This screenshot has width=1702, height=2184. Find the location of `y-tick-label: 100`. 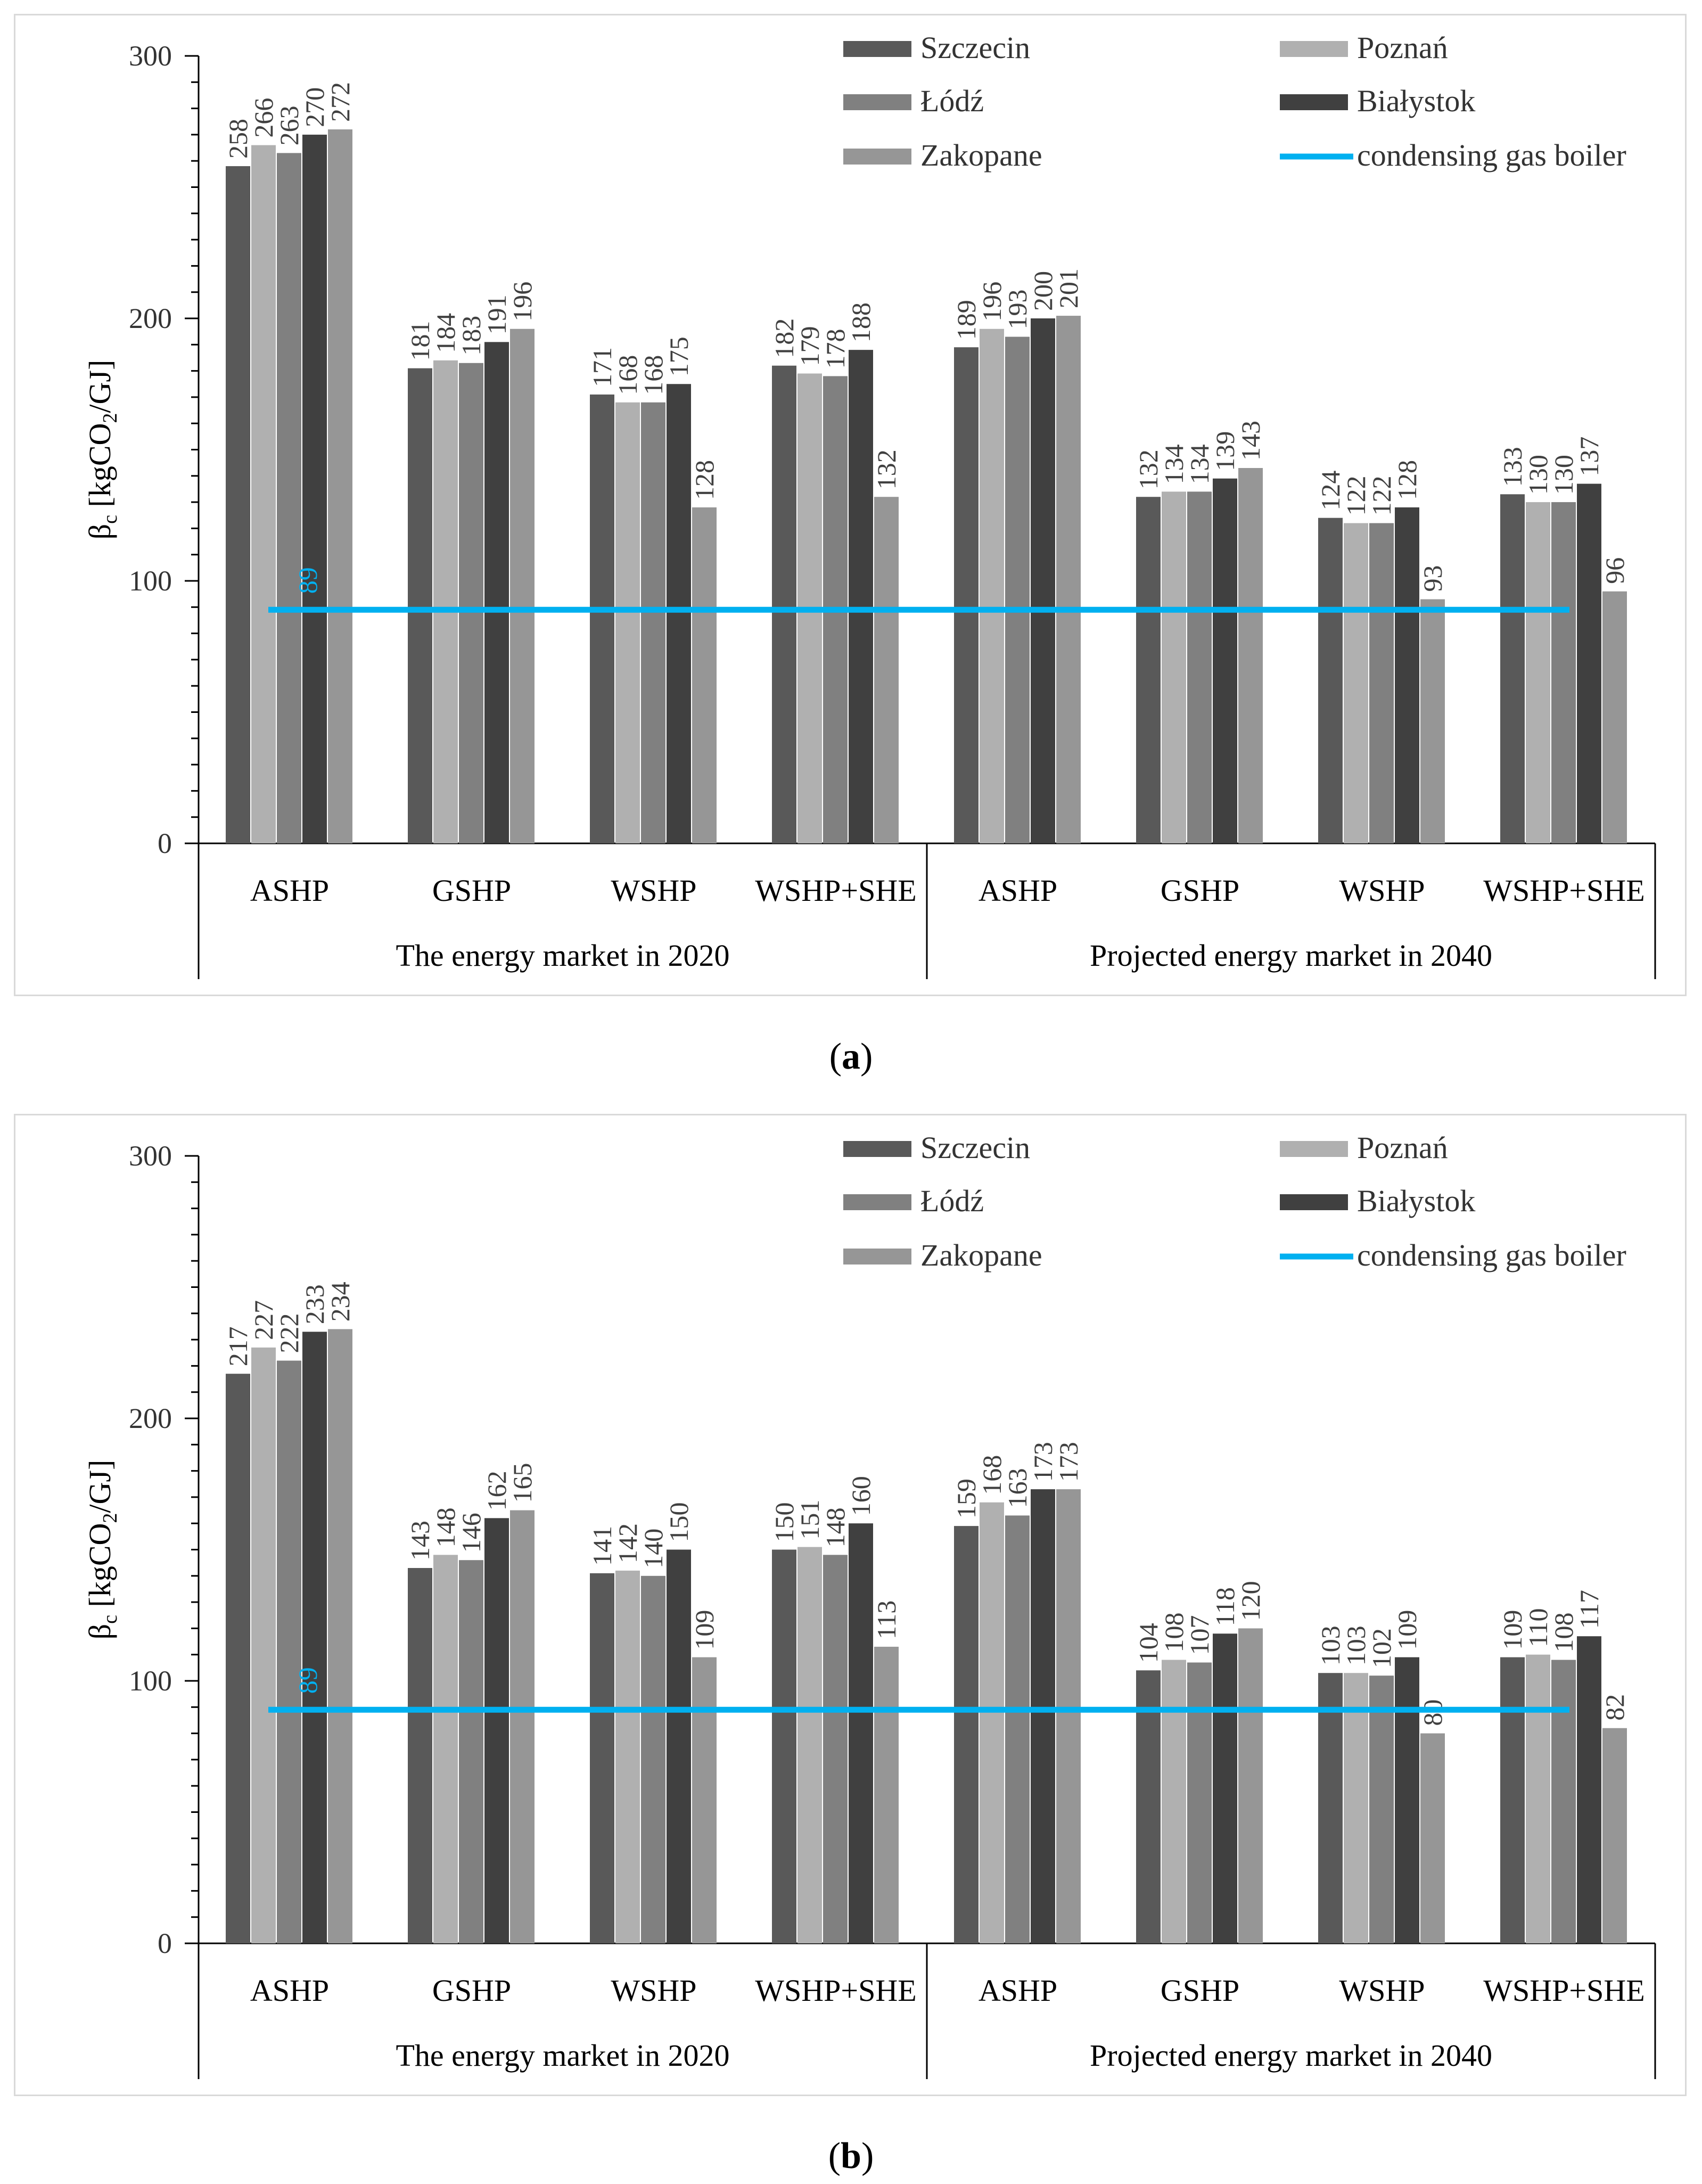

y-tick-label: 100 is located at coordinates (150, 1681).